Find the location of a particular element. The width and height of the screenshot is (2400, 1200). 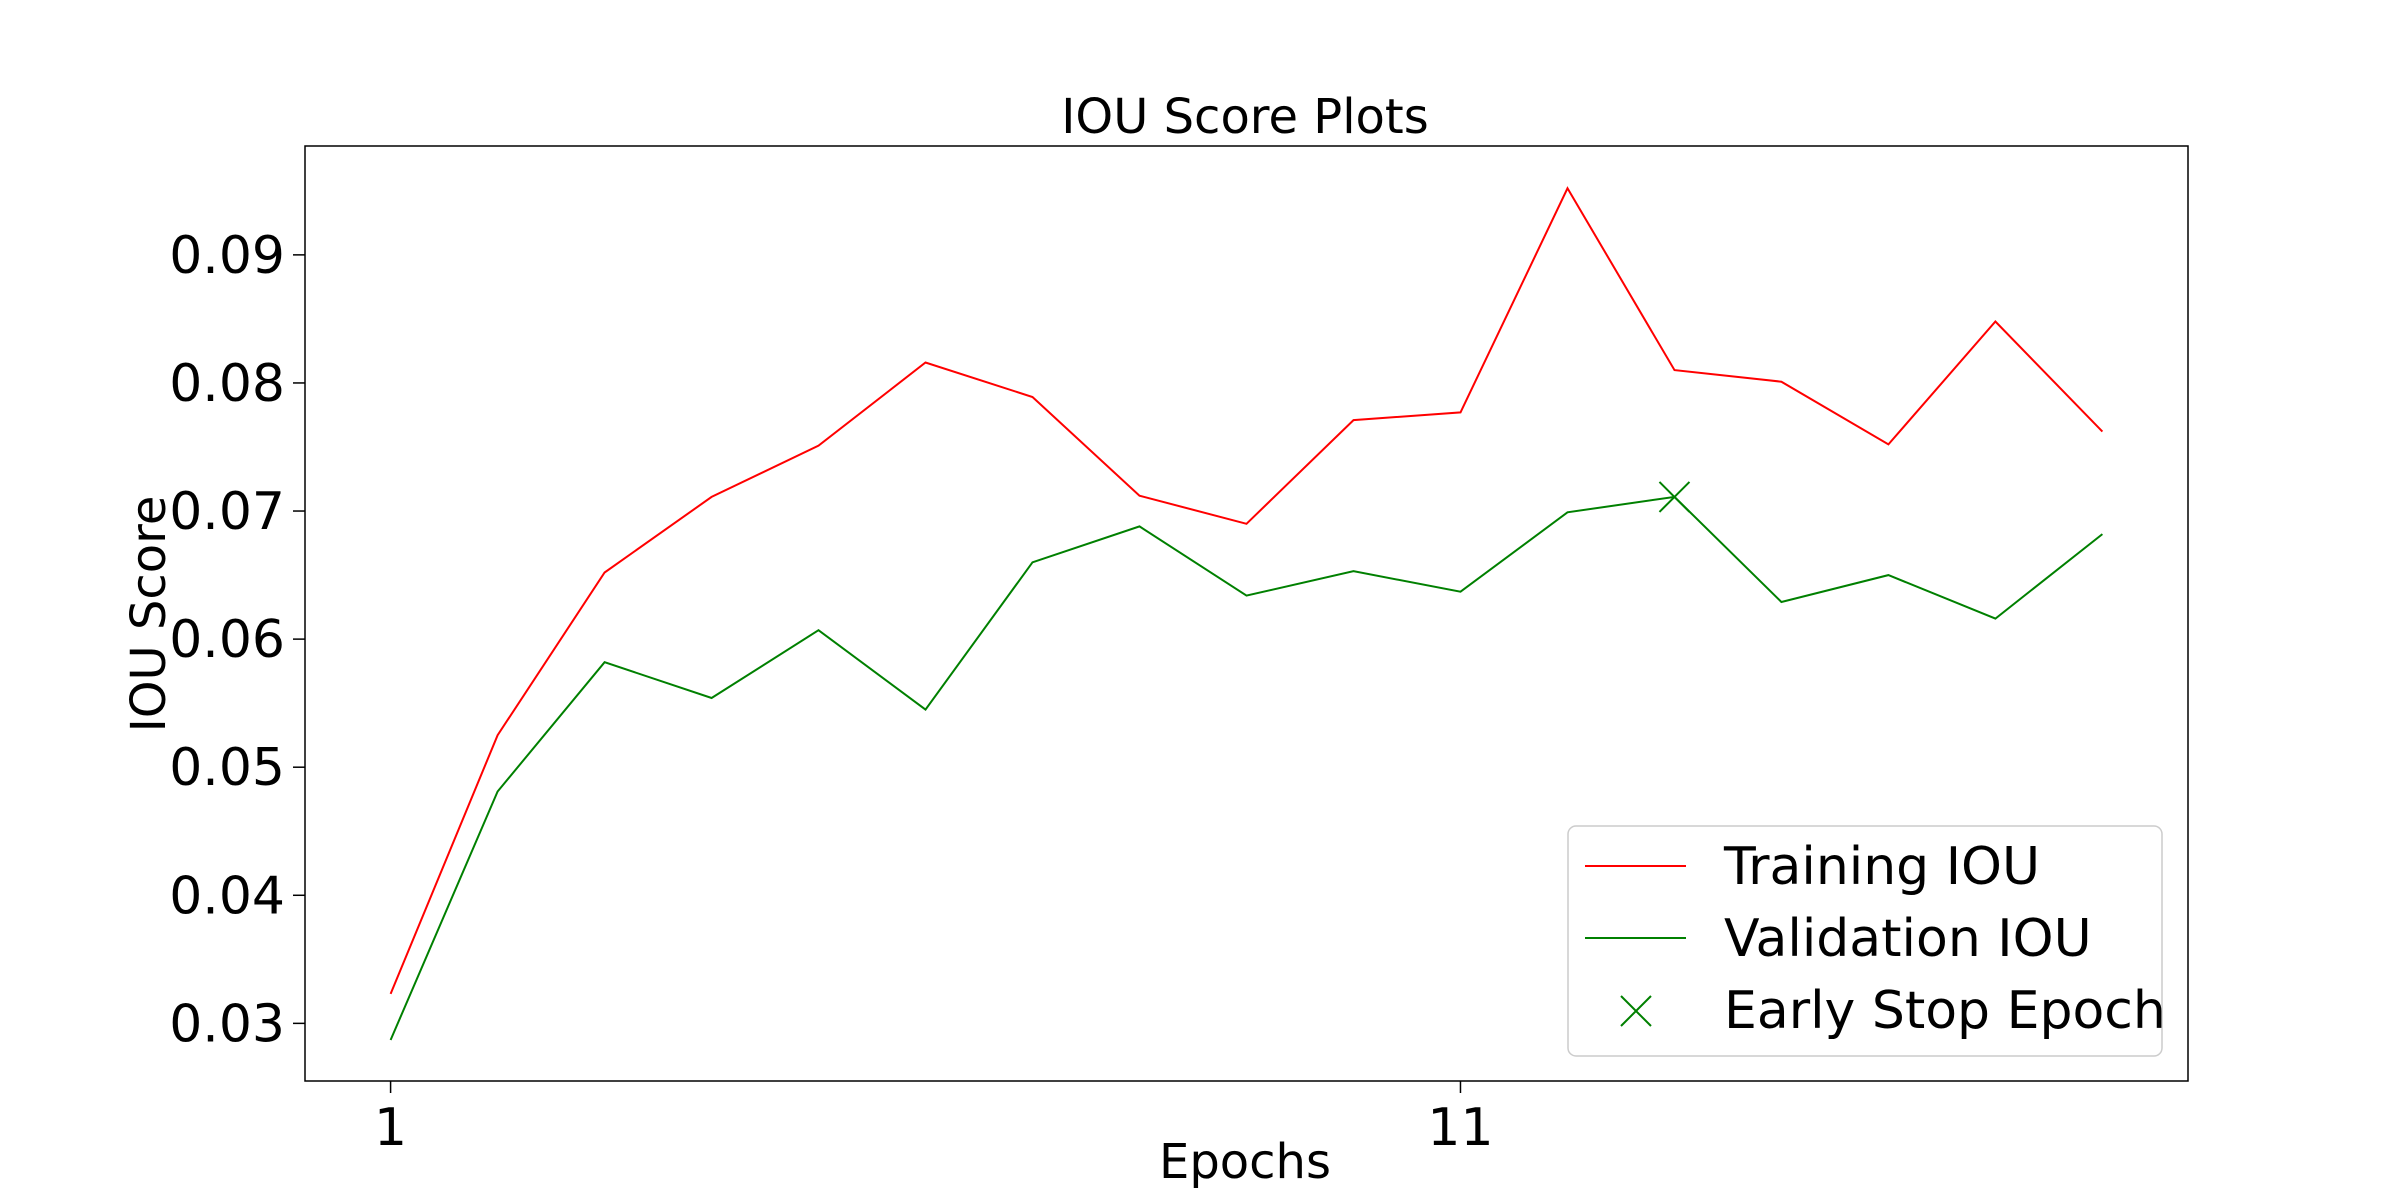

y-tick-label: 0.07 is located at coordinates (227, 512).